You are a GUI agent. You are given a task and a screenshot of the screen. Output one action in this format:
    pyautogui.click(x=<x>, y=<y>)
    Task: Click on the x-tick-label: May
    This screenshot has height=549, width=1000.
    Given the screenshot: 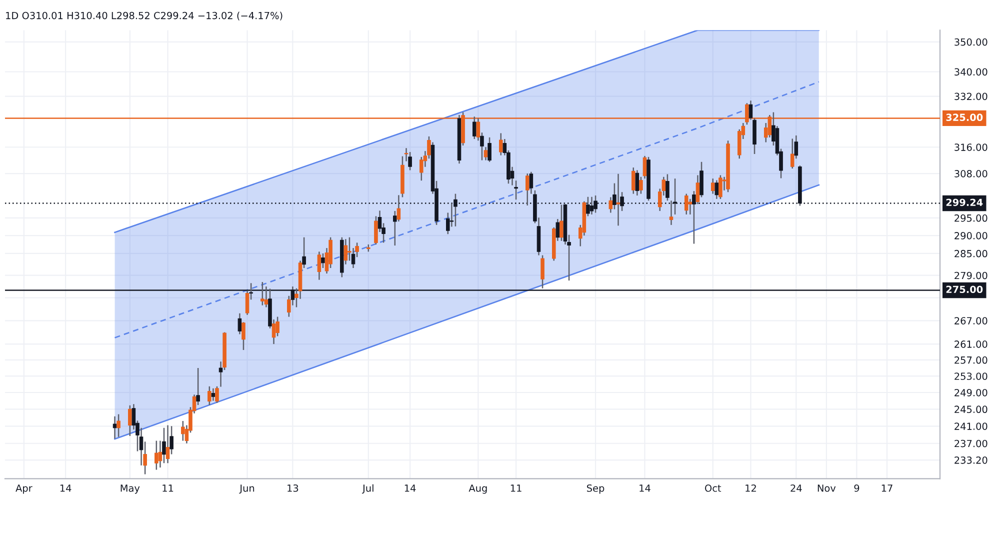 What is the action you would take?
    pyautogui.click(x=130, y=489)
    